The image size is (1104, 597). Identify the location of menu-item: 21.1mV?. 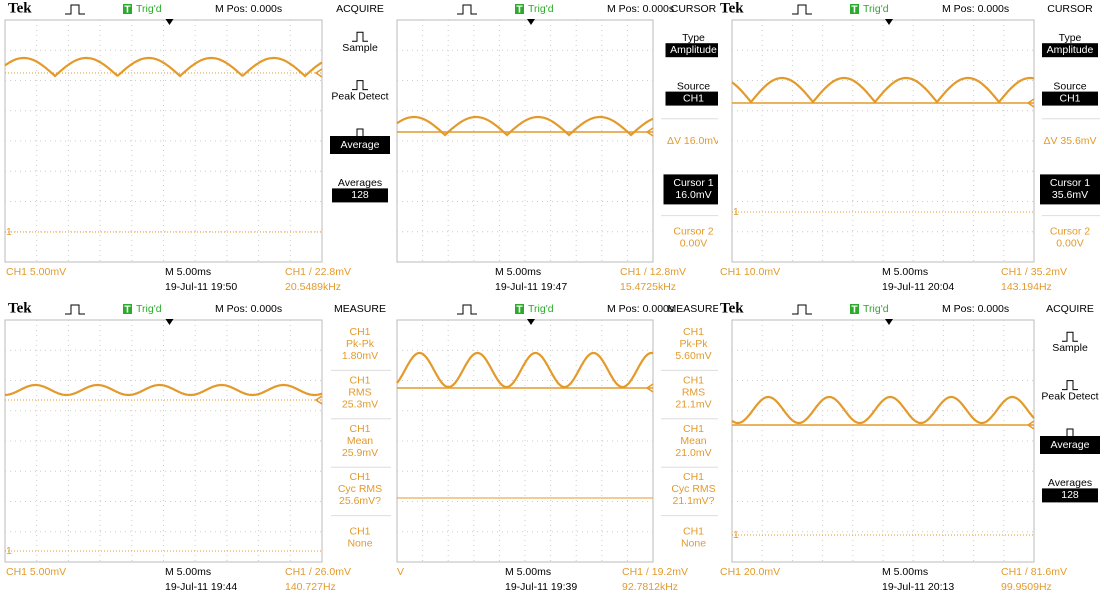
(693, 501).